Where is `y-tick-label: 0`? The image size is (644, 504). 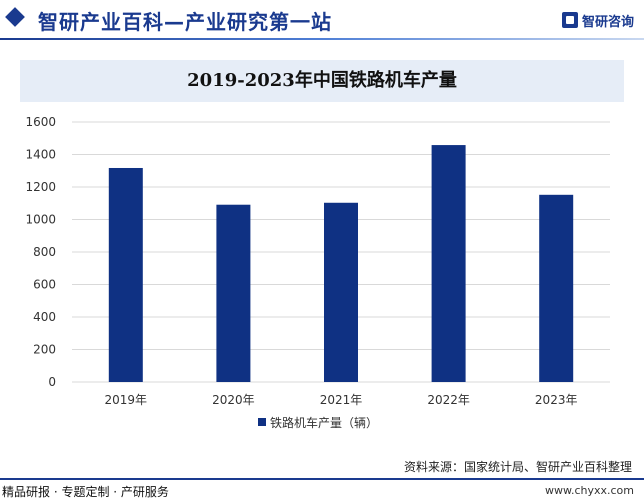 y-tick-label: 0 is located at coordinates (52, 382).